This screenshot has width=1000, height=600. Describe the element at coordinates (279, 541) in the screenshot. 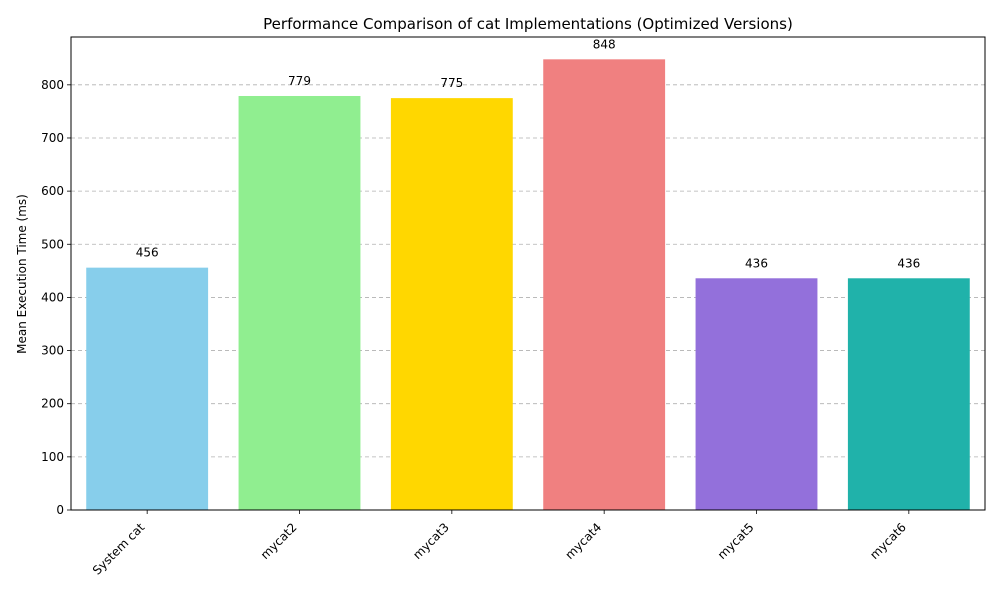

I see `x-tick-label: mycat2` at that location.